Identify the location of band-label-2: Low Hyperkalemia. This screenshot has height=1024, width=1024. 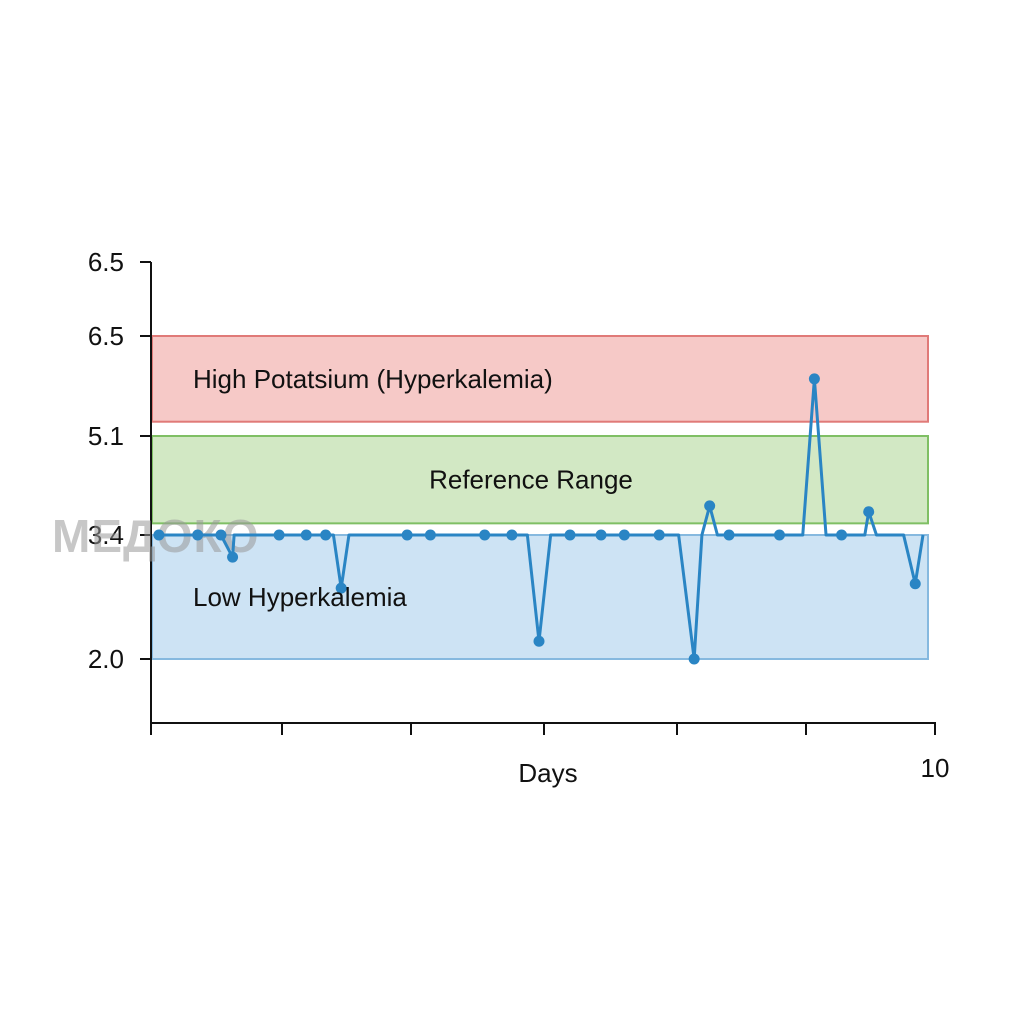
(300, 597).